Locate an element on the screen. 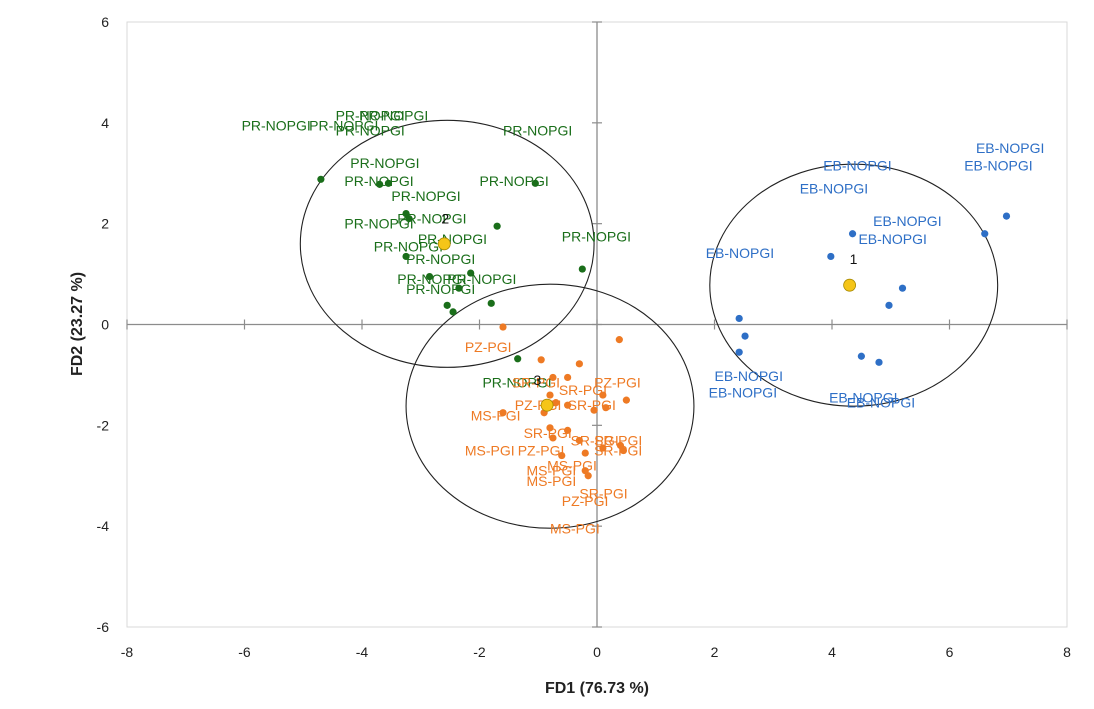 Image resolution: width=1094 pixels, height=709 pixels. y-tick-label: 2 is located at coordinates (105, 224).